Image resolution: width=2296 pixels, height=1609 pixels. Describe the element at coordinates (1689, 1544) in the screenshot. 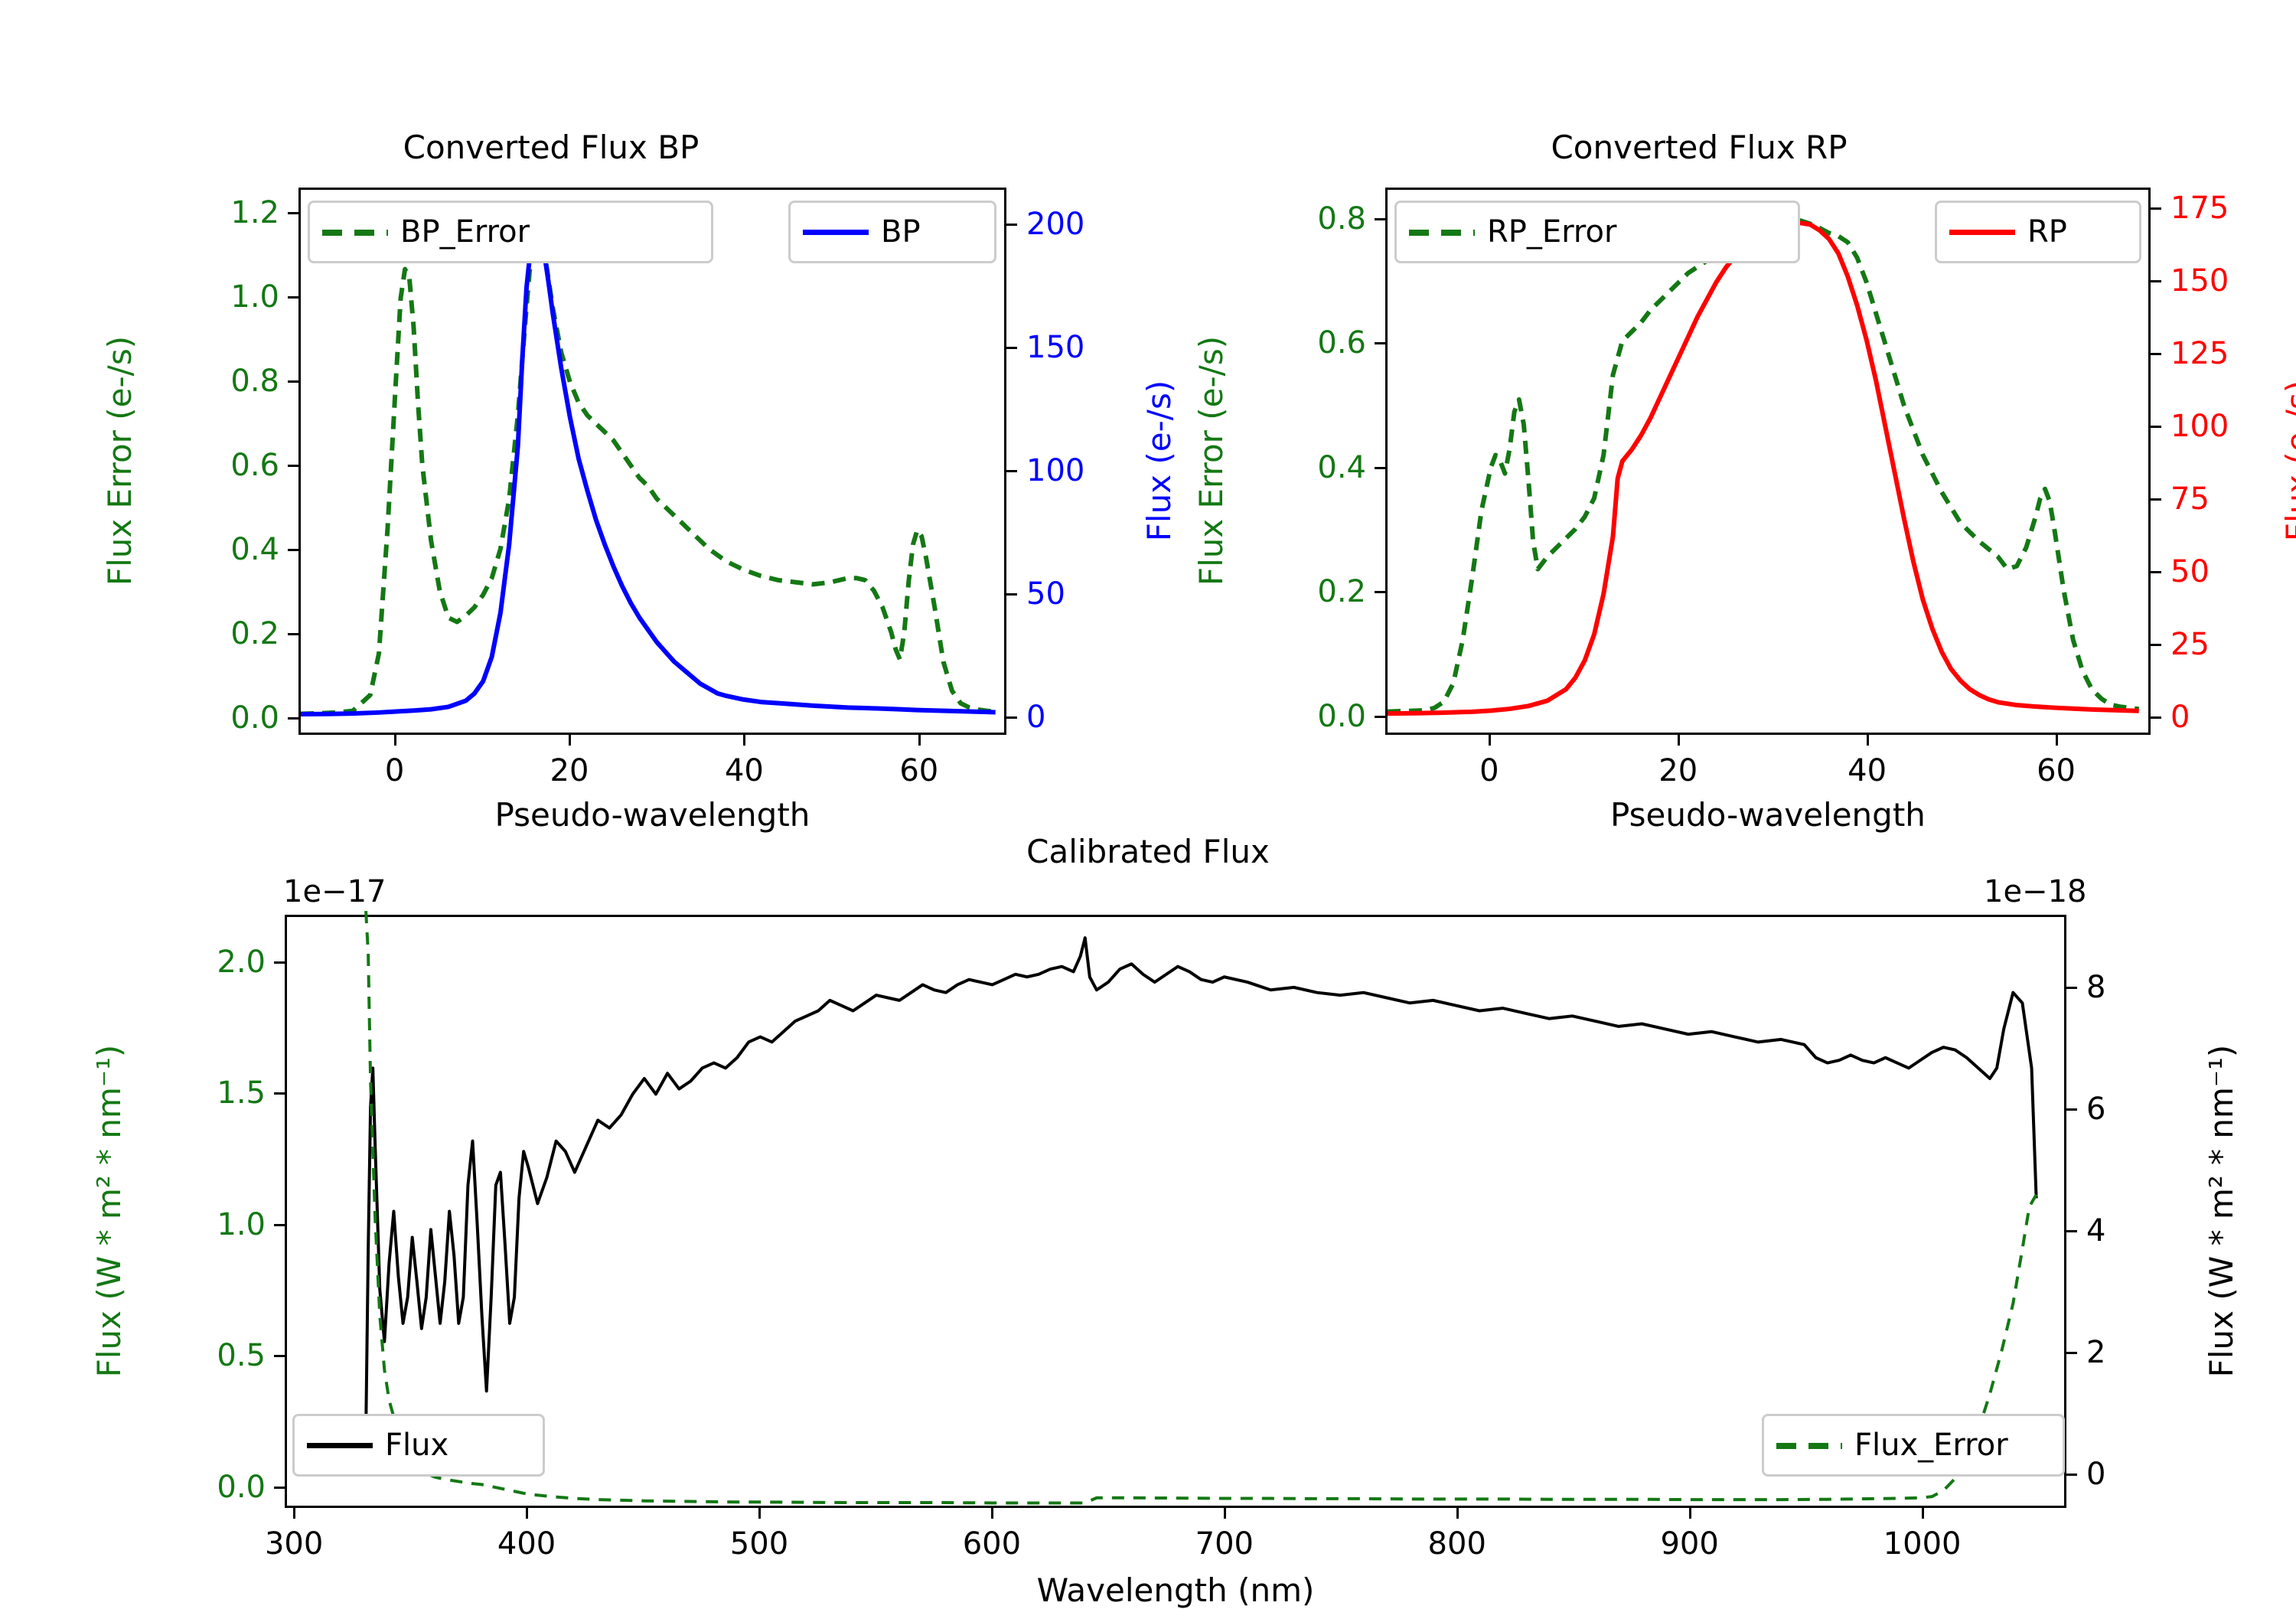

I see `calibrated-xtick-label: 900` at that location.